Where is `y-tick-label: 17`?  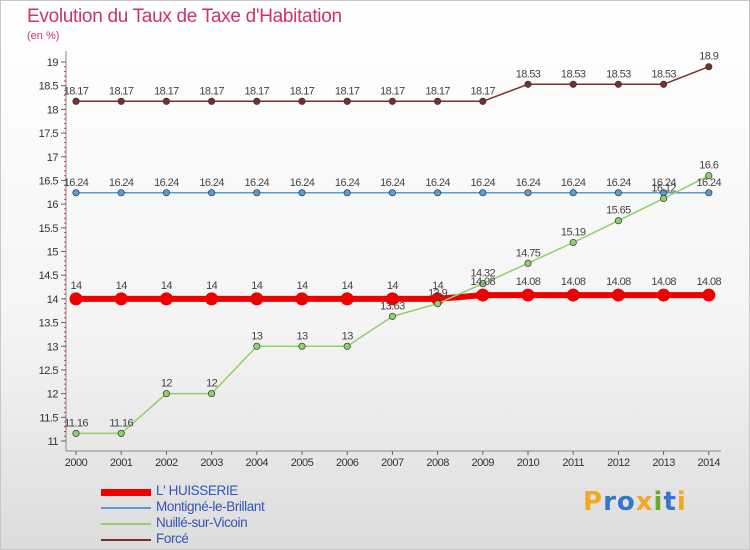 y-tick-label: 17 is located at coordinates (53, 158).